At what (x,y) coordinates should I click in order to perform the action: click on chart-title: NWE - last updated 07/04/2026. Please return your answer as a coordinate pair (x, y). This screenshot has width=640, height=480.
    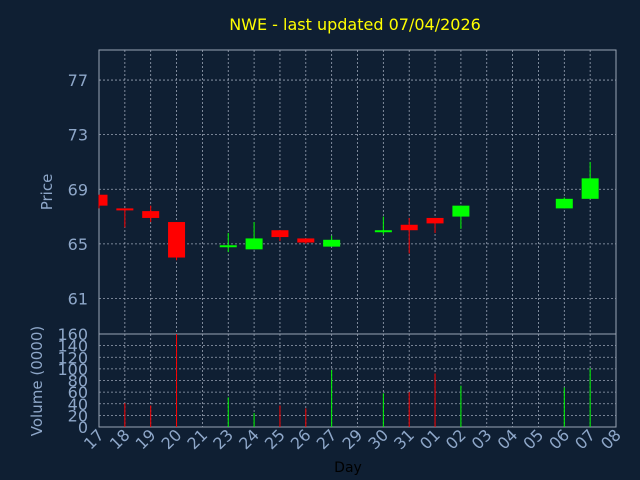
    Looking at the image, I should click on (355, 24).